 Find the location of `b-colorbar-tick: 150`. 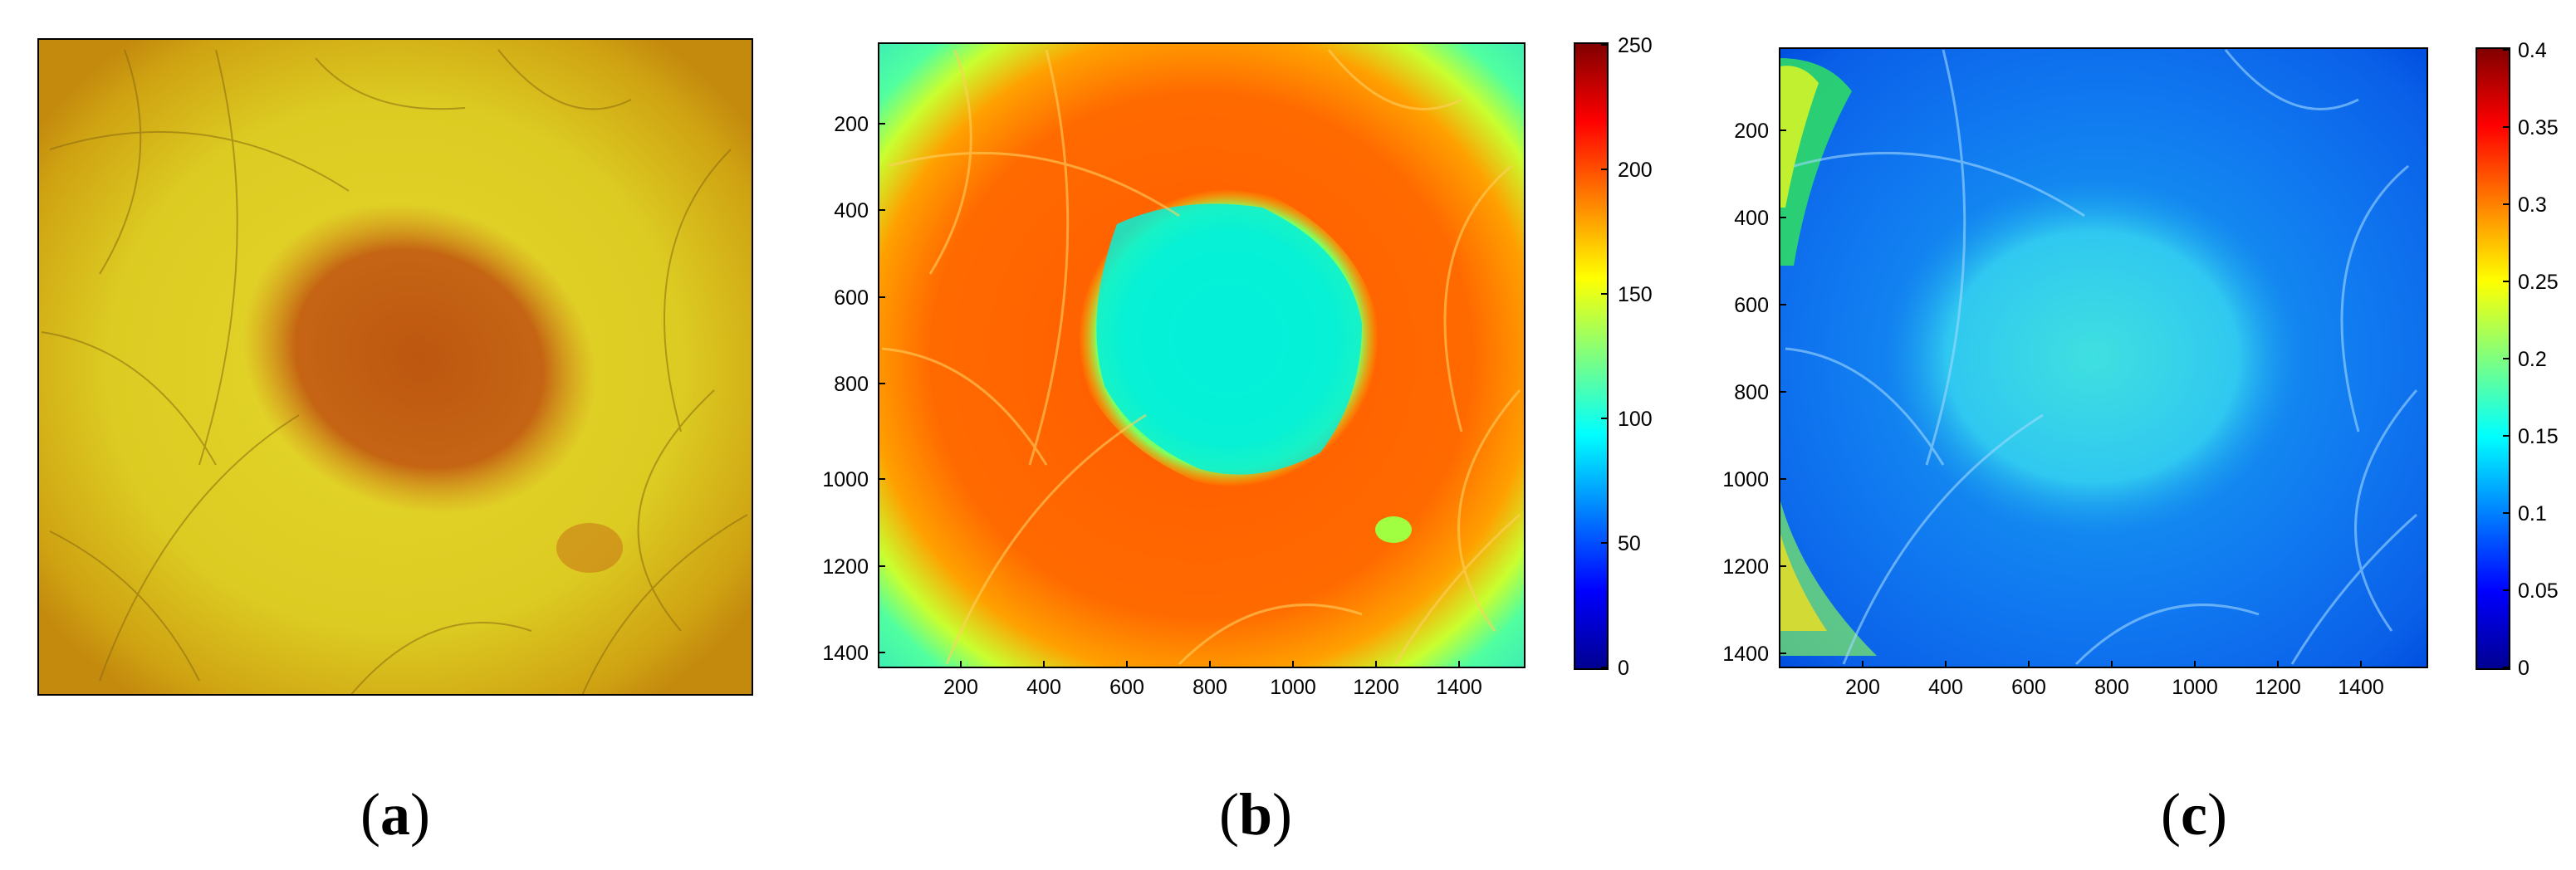

b-colorbar-tick: 150 is located at coordinates (1635, 294).